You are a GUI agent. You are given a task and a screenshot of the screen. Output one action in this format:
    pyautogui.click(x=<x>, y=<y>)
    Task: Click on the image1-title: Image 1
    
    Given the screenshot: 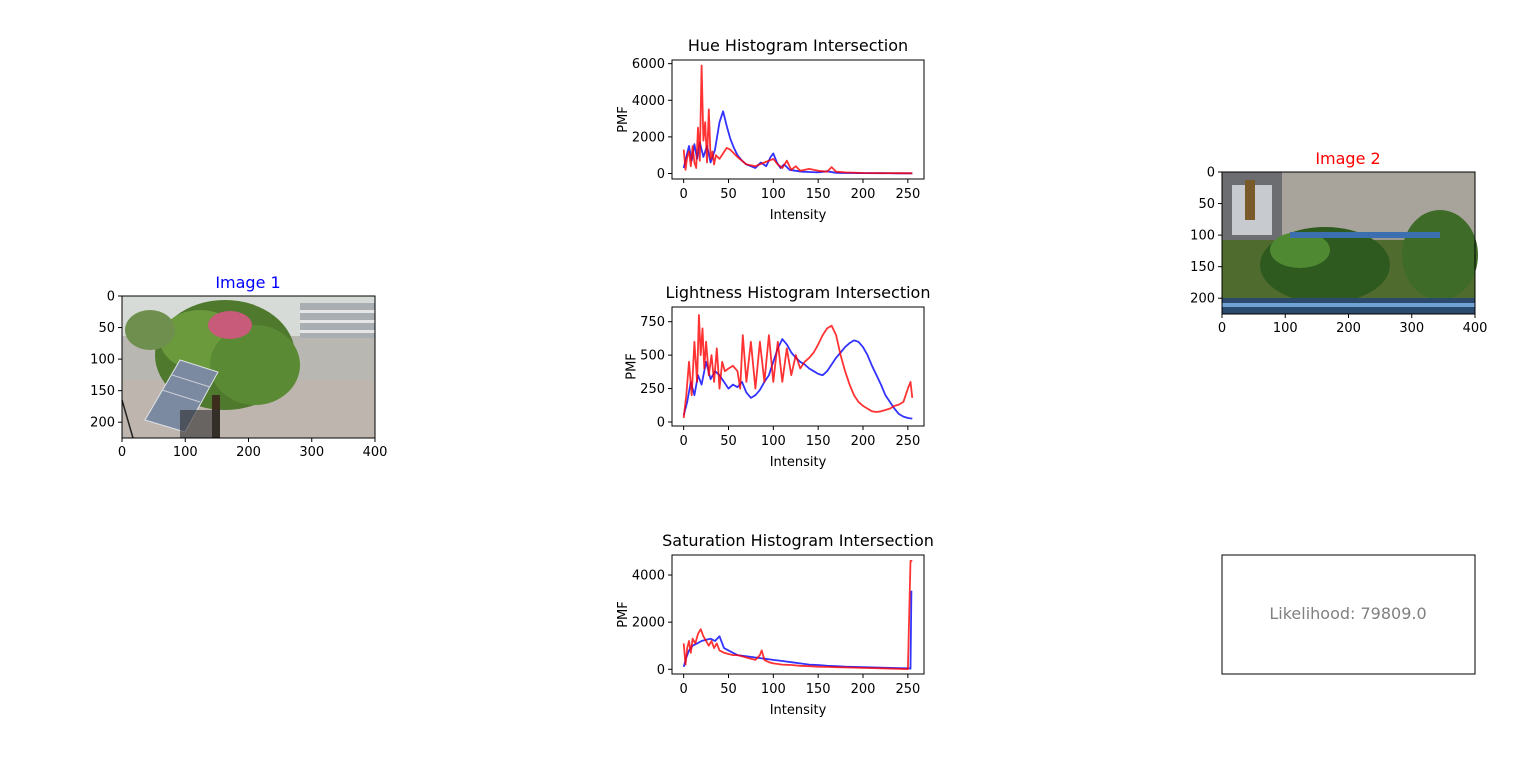 What is the action you would take?
    pyautogui.click(x=247, y=282)
    